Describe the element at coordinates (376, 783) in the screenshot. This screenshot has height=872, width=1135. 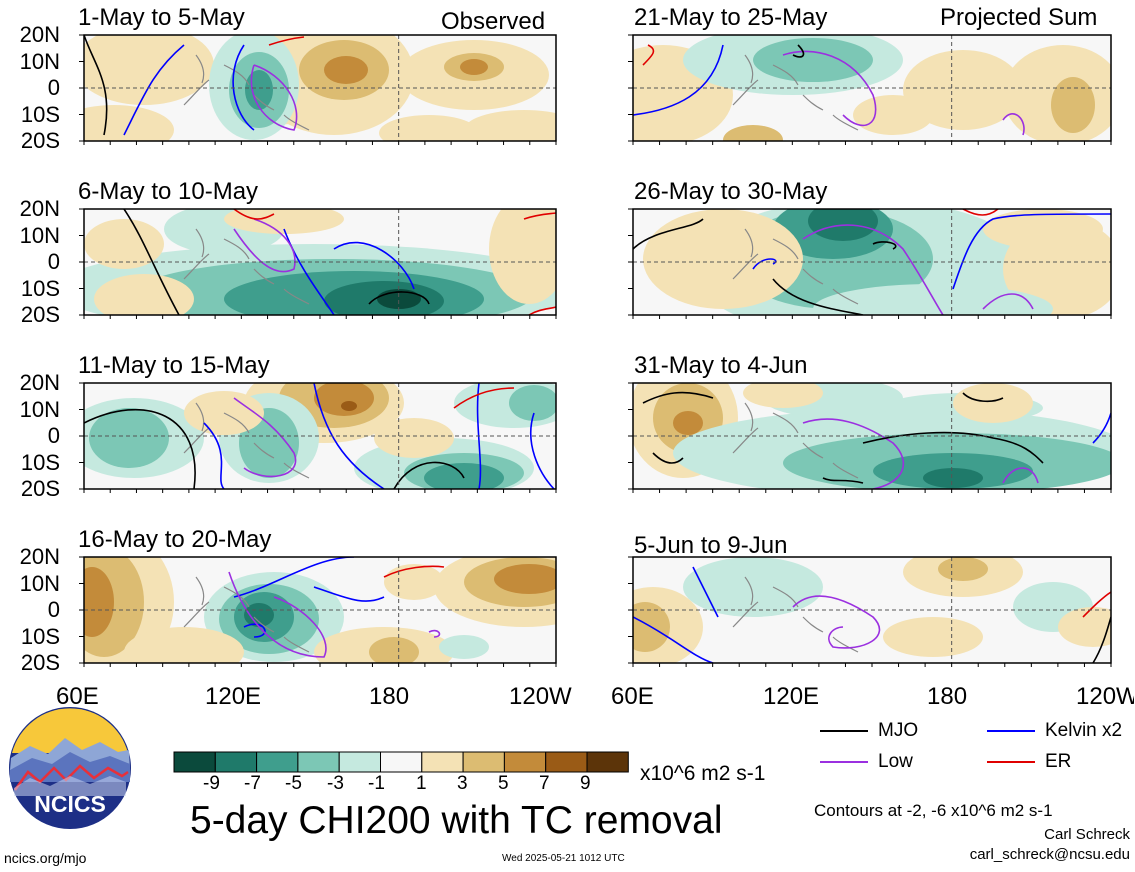
I see `colorbar-tick: -1` at that location.